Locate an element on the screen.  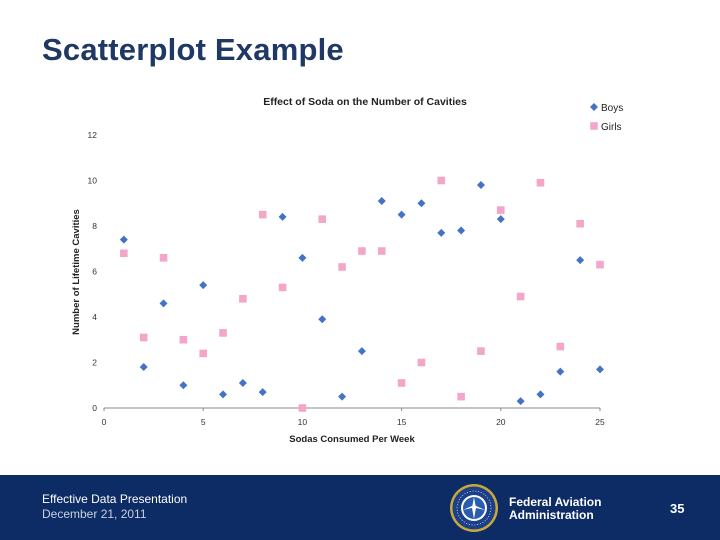
y-tick-label: 10 is located at coordinates (93, 181).